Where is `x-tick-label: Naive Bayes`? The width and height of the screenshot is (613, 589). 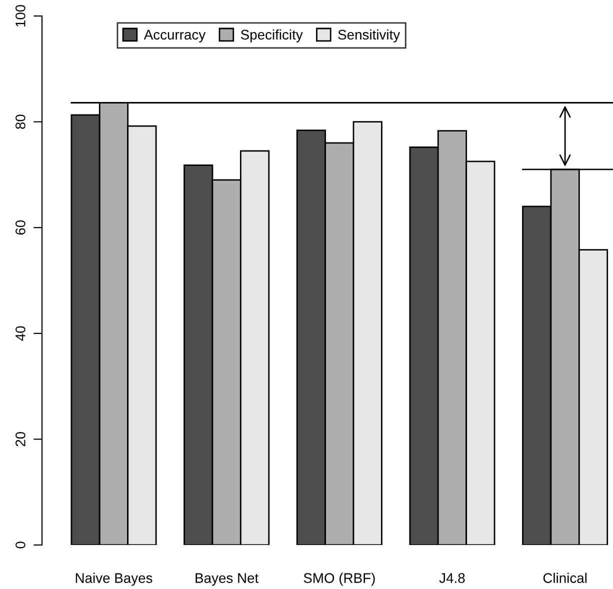 x-tick-label: Naive Bayes is located at coordinates (114, 579).